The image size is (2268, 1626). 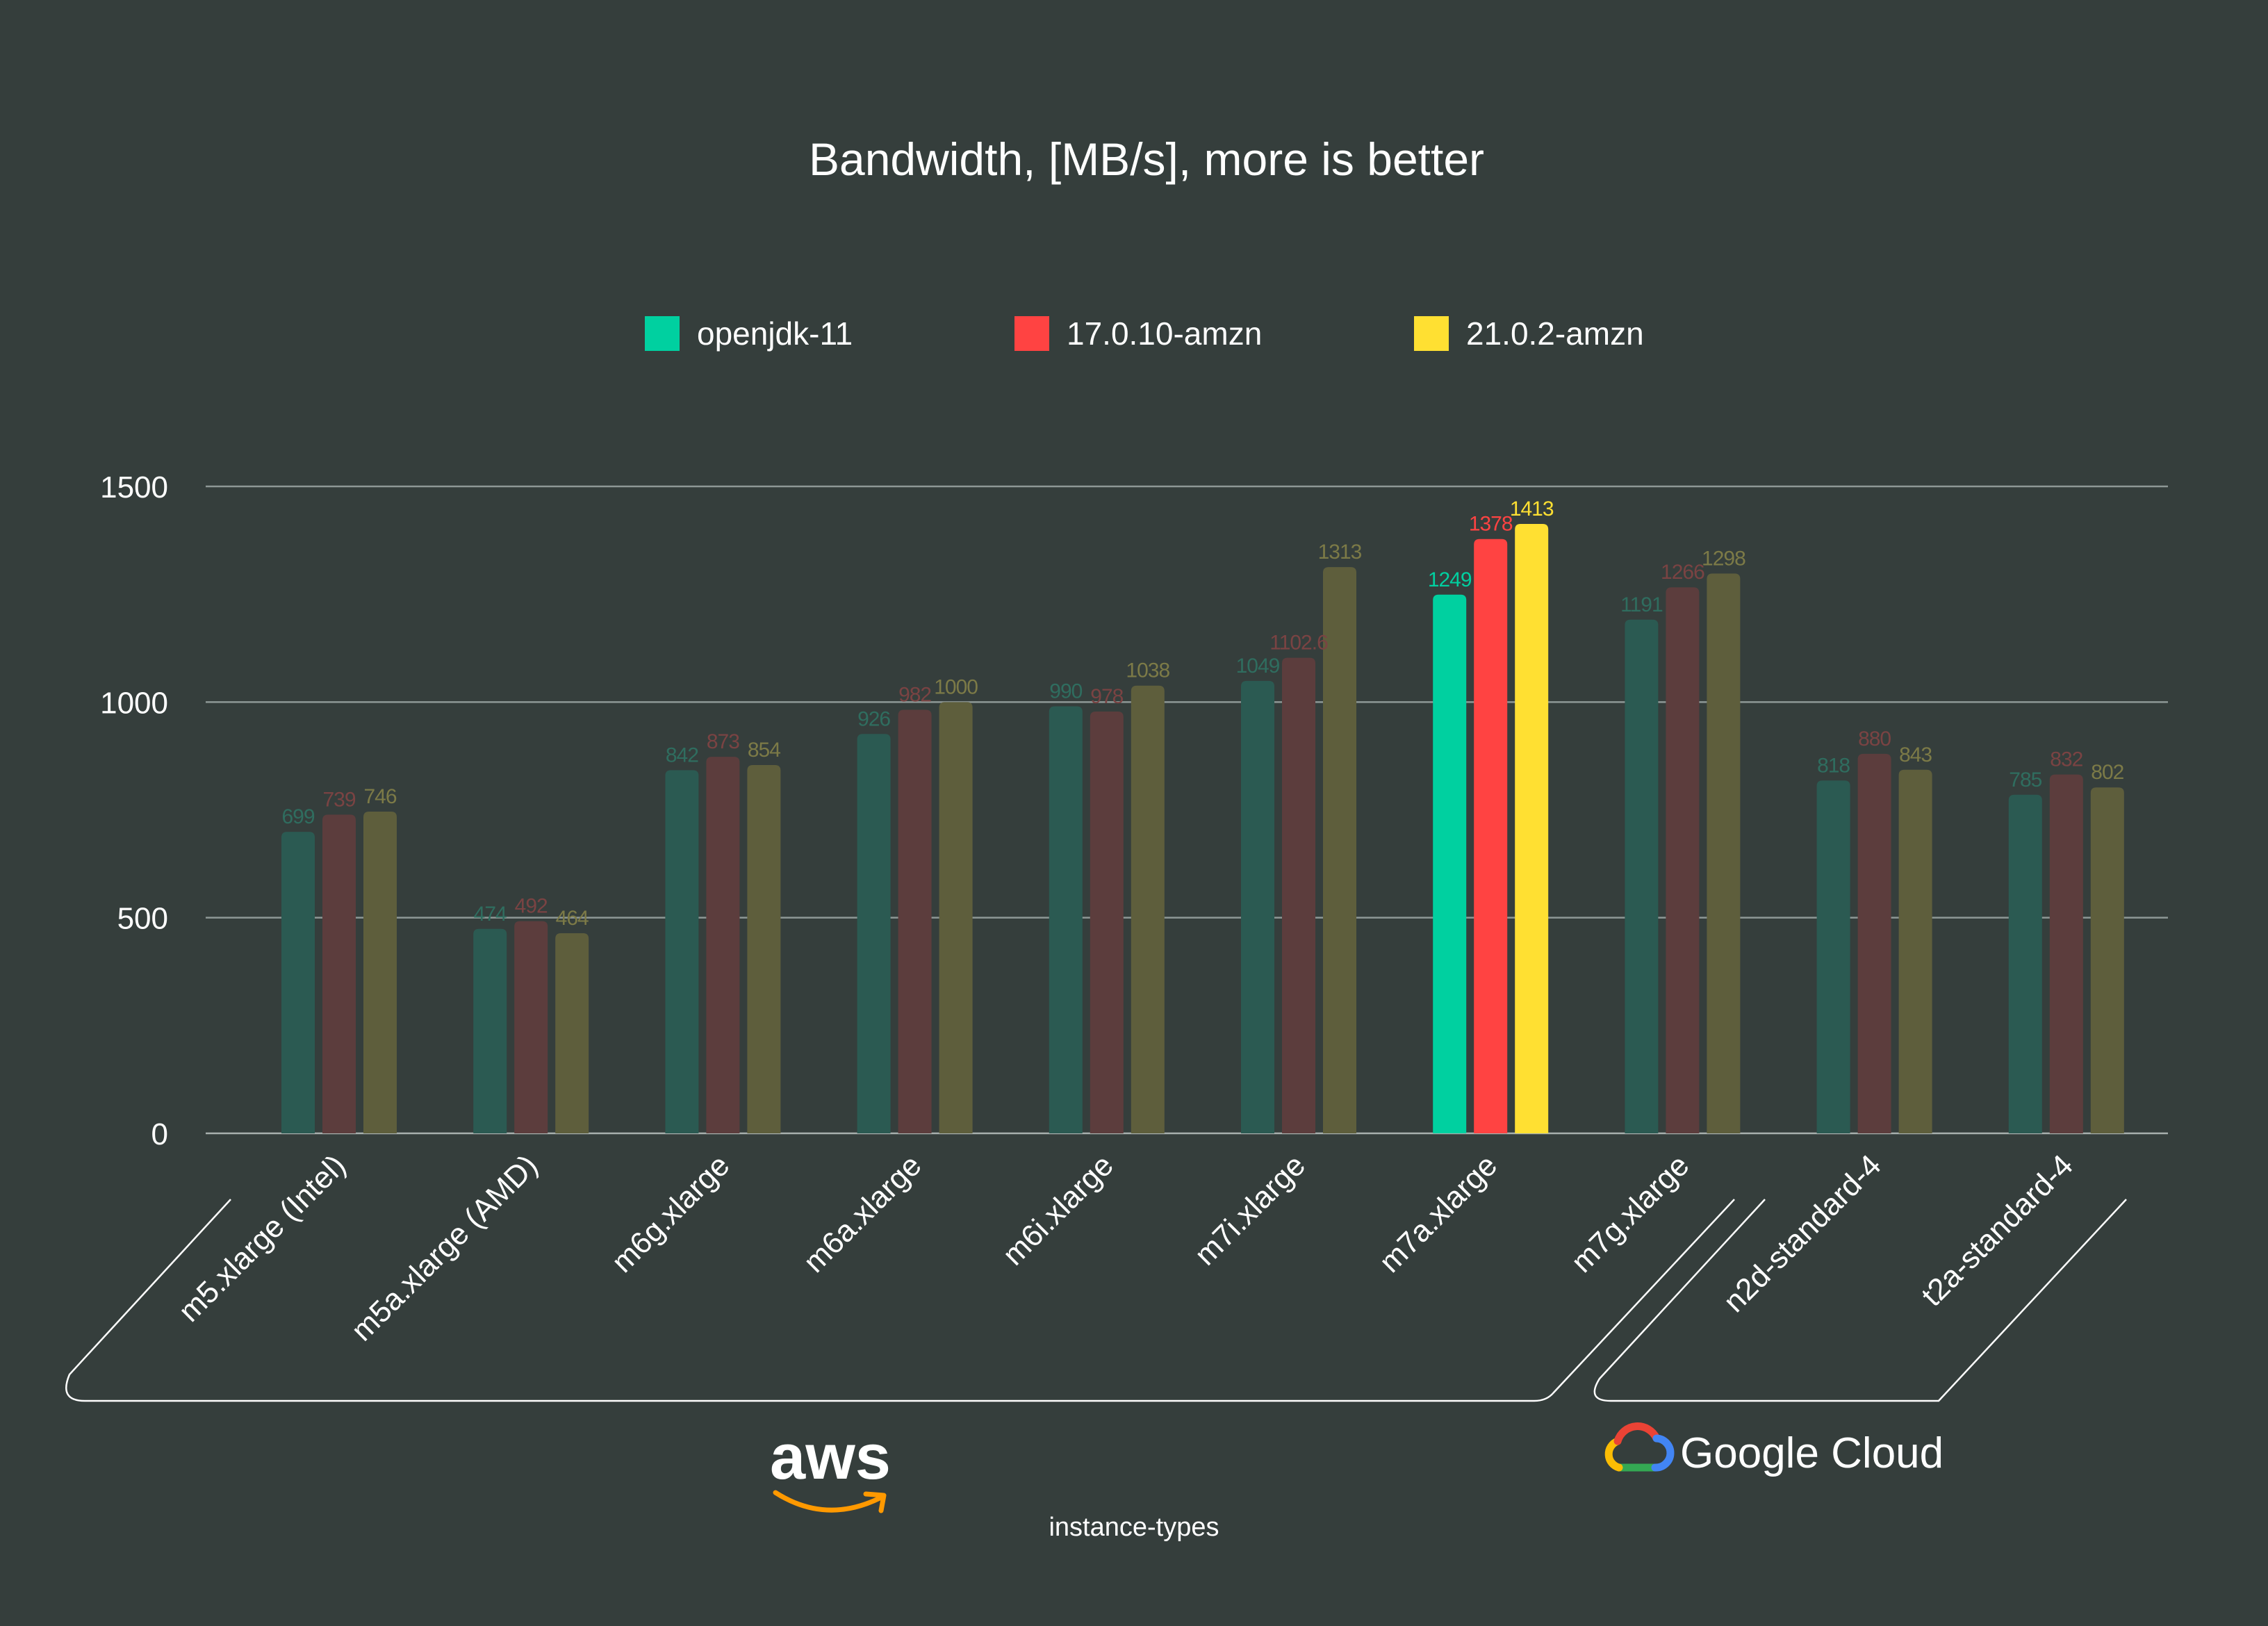 I want to click on value-label: 739, so click(x=338, y=799).